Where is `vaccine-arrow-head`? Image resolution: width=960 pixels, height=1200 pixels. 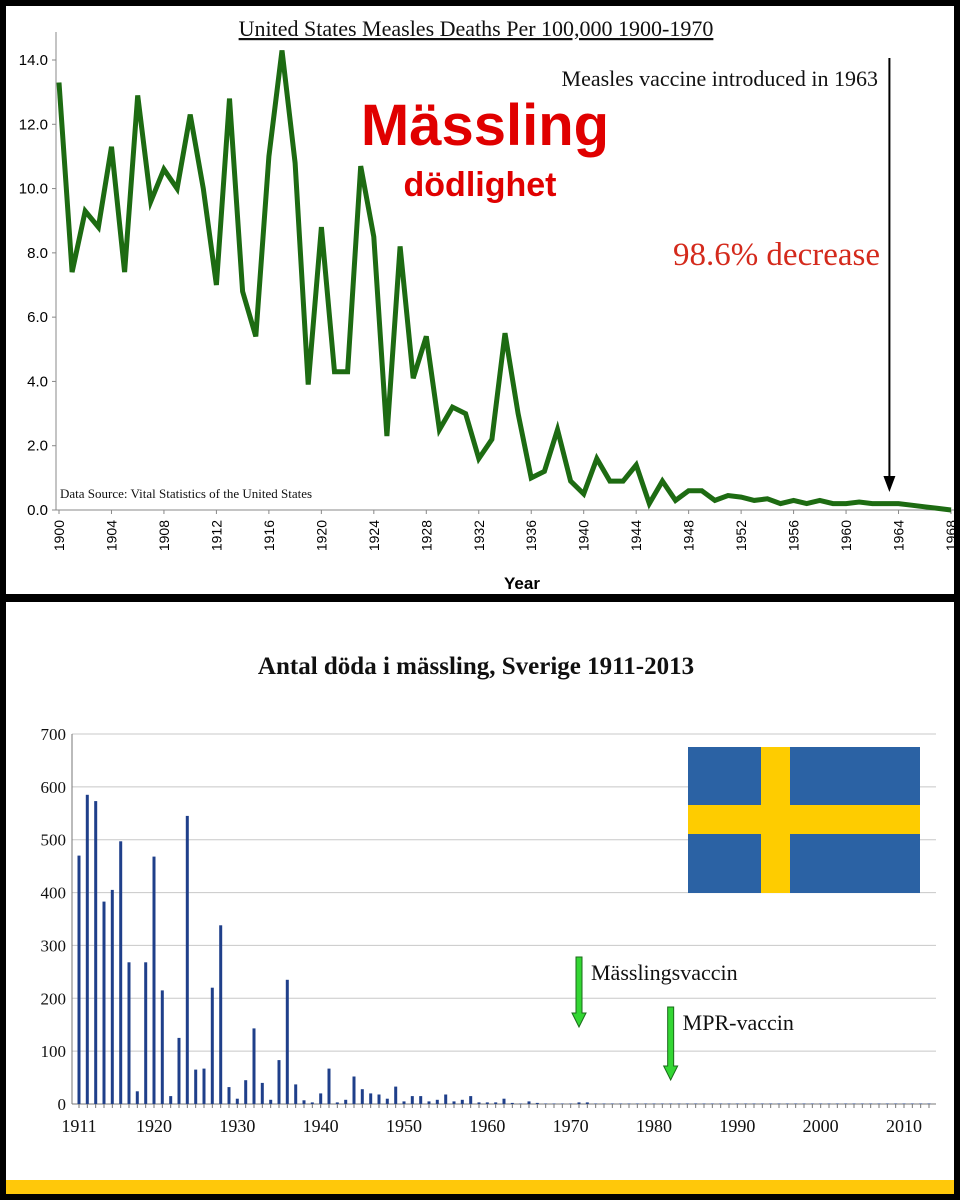
vaccine-arrow-head is located at coordinates (889, 484).